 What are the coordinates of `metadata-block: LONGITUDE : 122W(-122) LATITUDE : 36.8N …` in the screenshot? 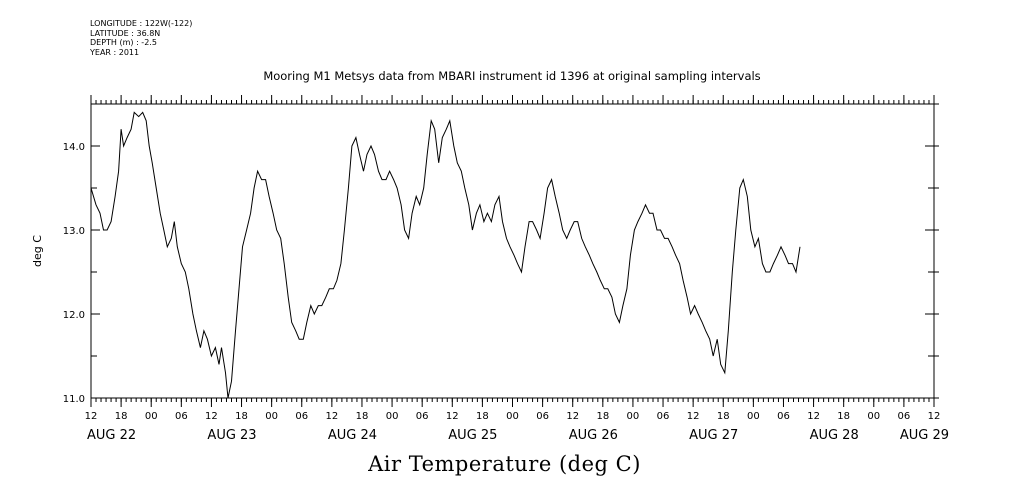 It's located at (141, 38).